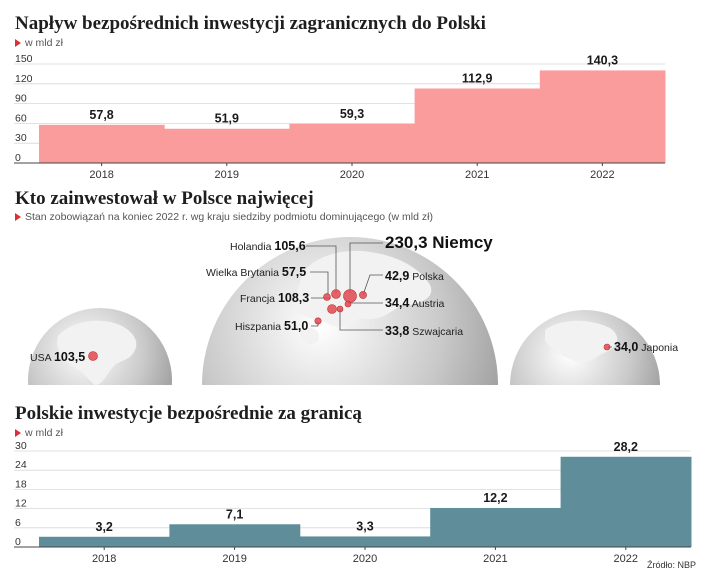  I want to click on bubble-francja, so click(332, 309).